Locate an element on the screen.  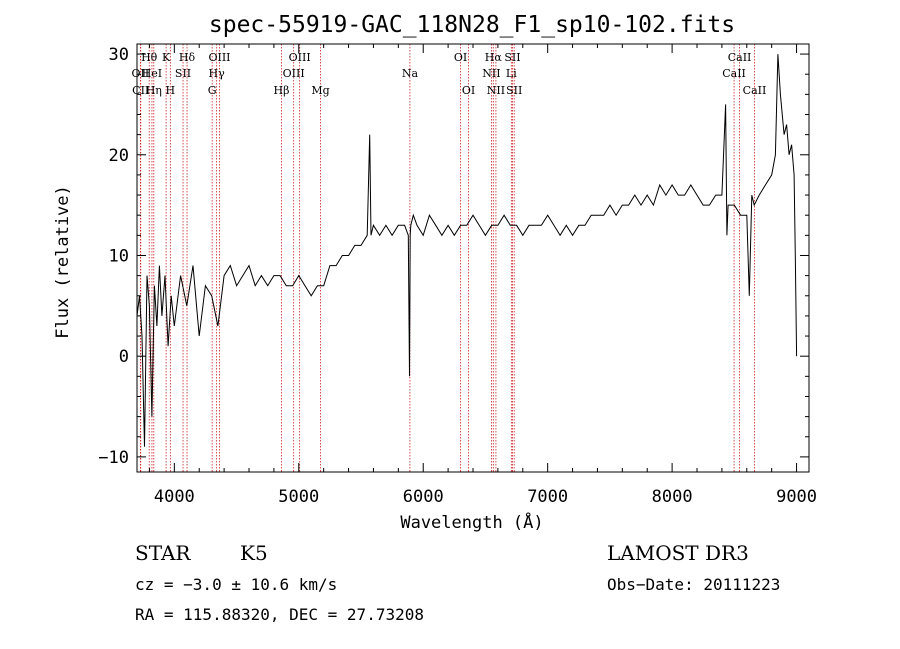
spectral-line-label: CII is located at coordinates (140, 90).